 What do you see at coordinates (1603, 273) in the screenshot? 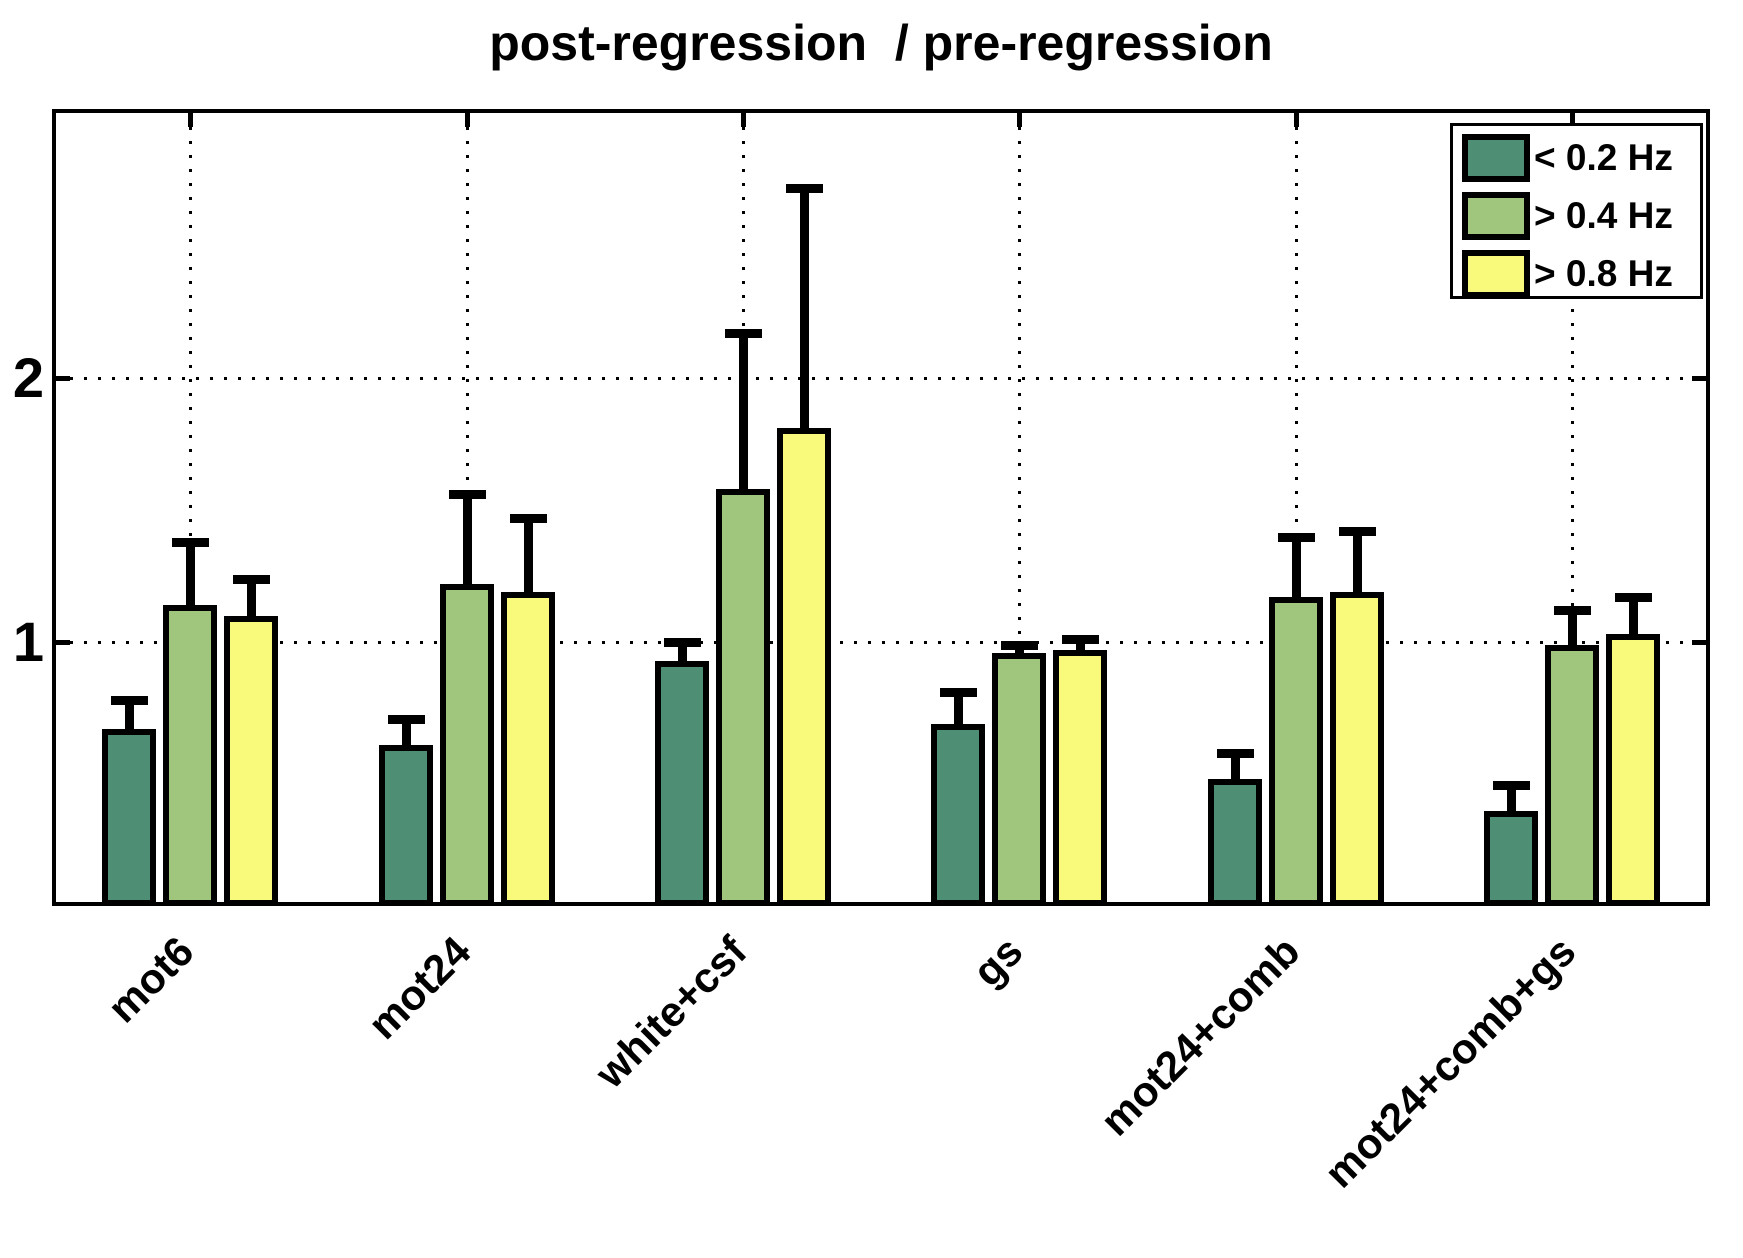
I see `legend-label: > 0.8 Hz` at bounding box center [1603, 273].